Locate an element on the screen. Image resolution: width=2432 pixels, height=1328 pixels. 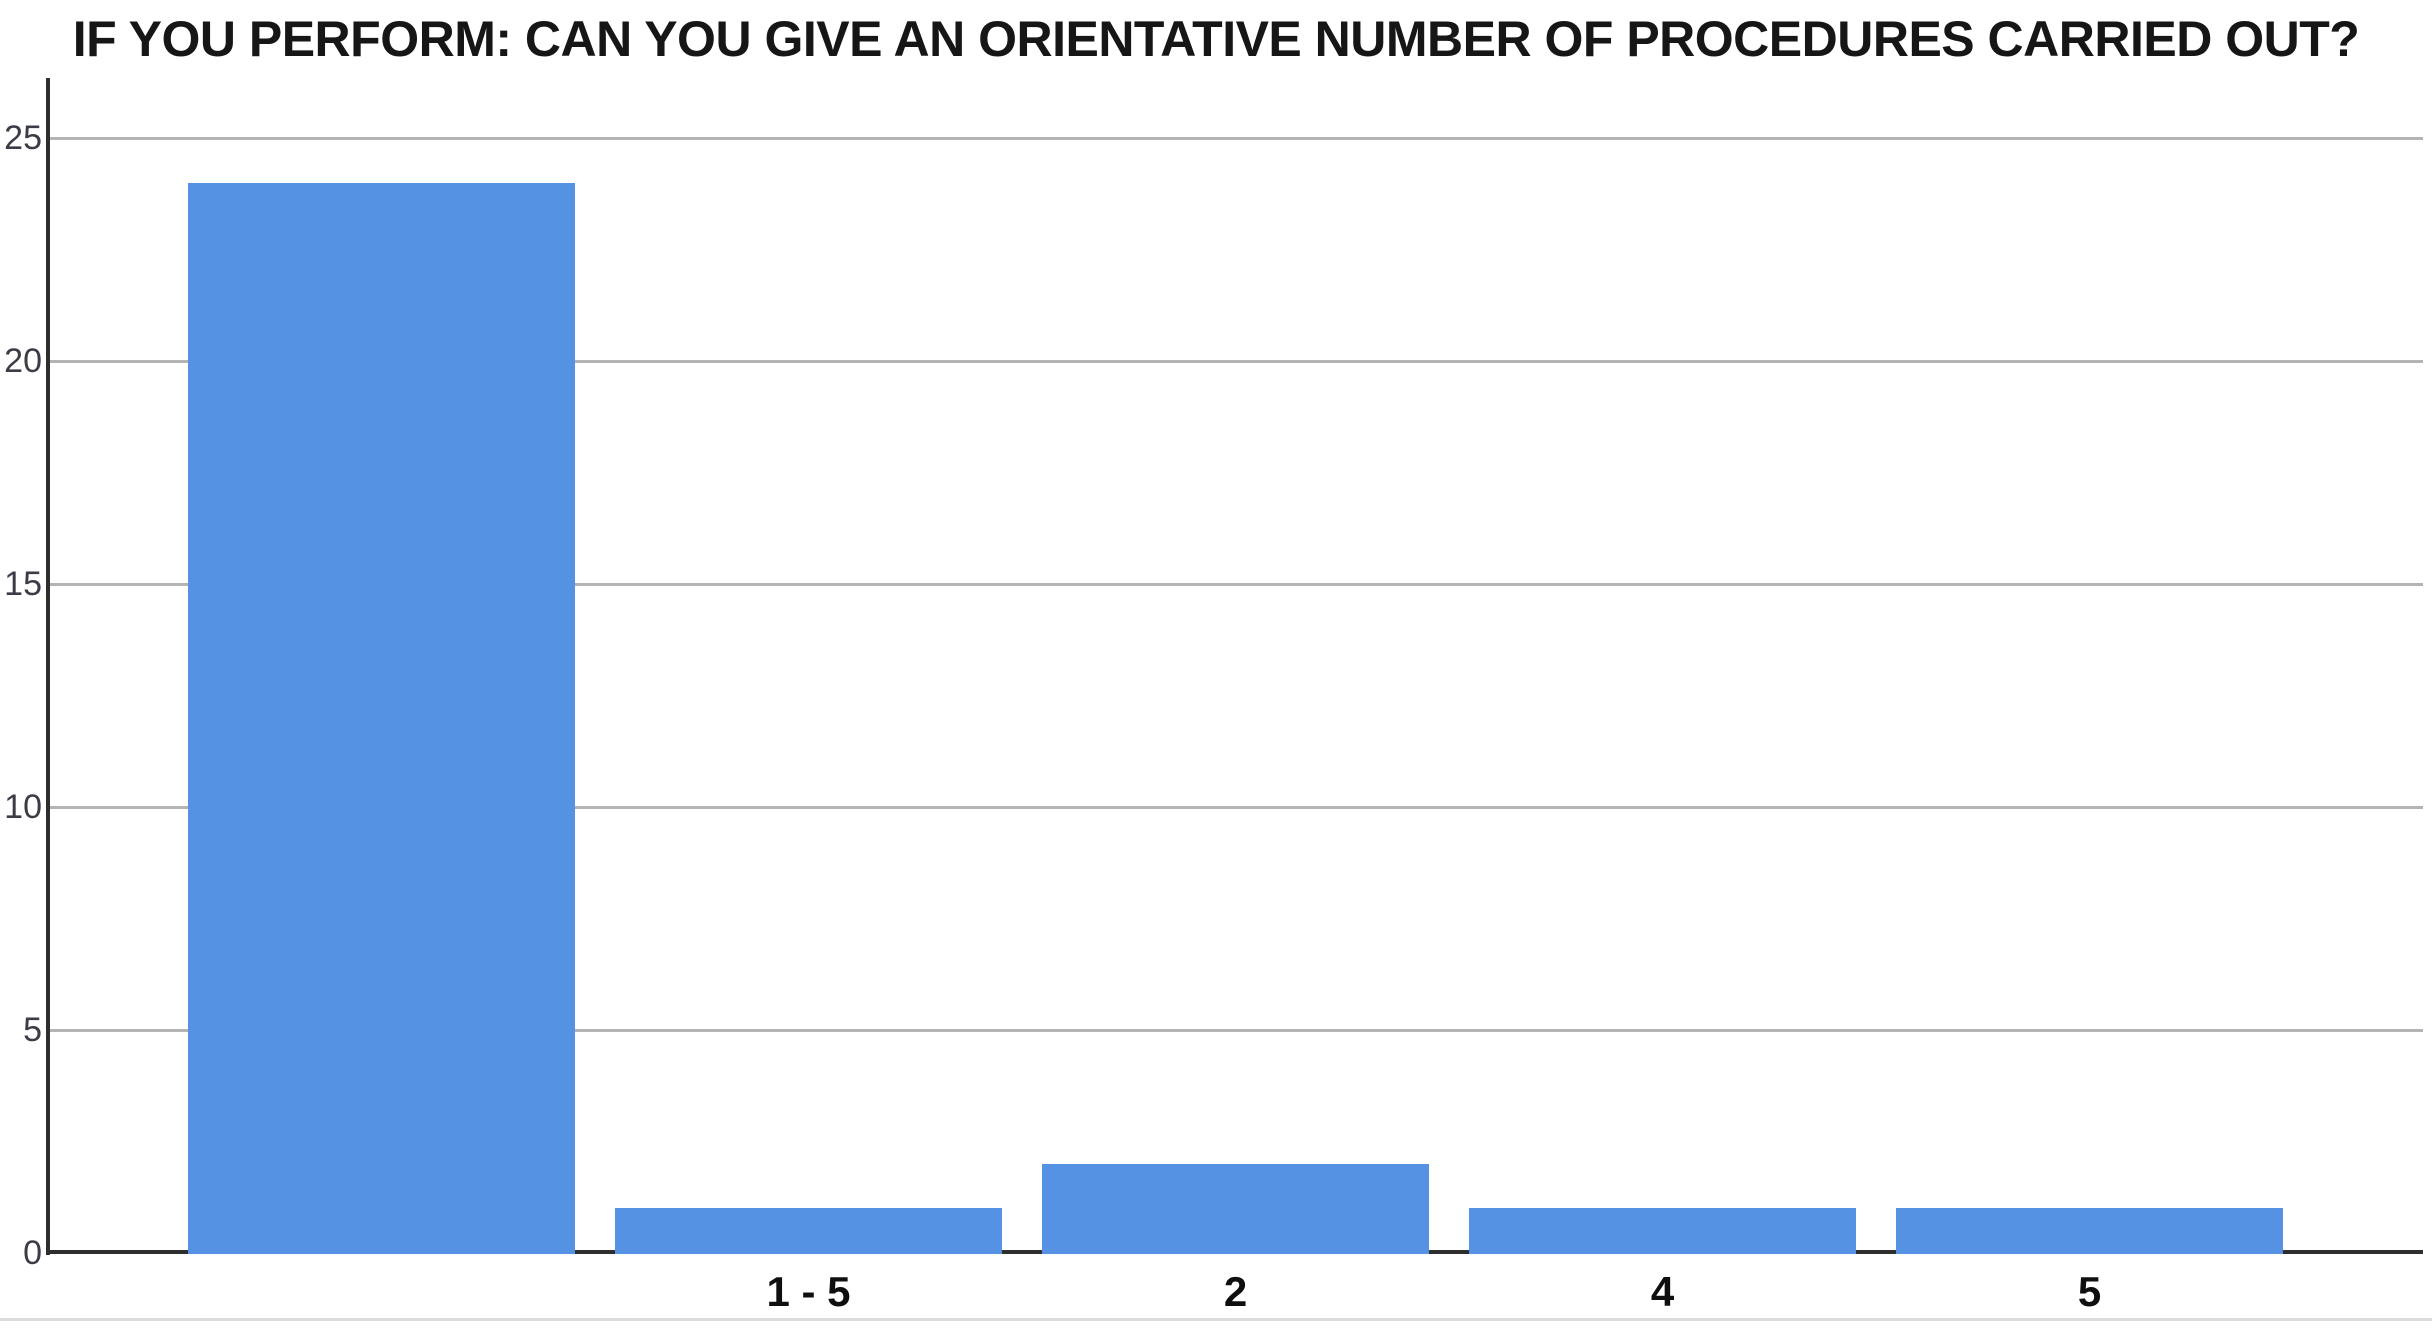
y-tick-label-15: 15 is located at coordinates (23, 584).